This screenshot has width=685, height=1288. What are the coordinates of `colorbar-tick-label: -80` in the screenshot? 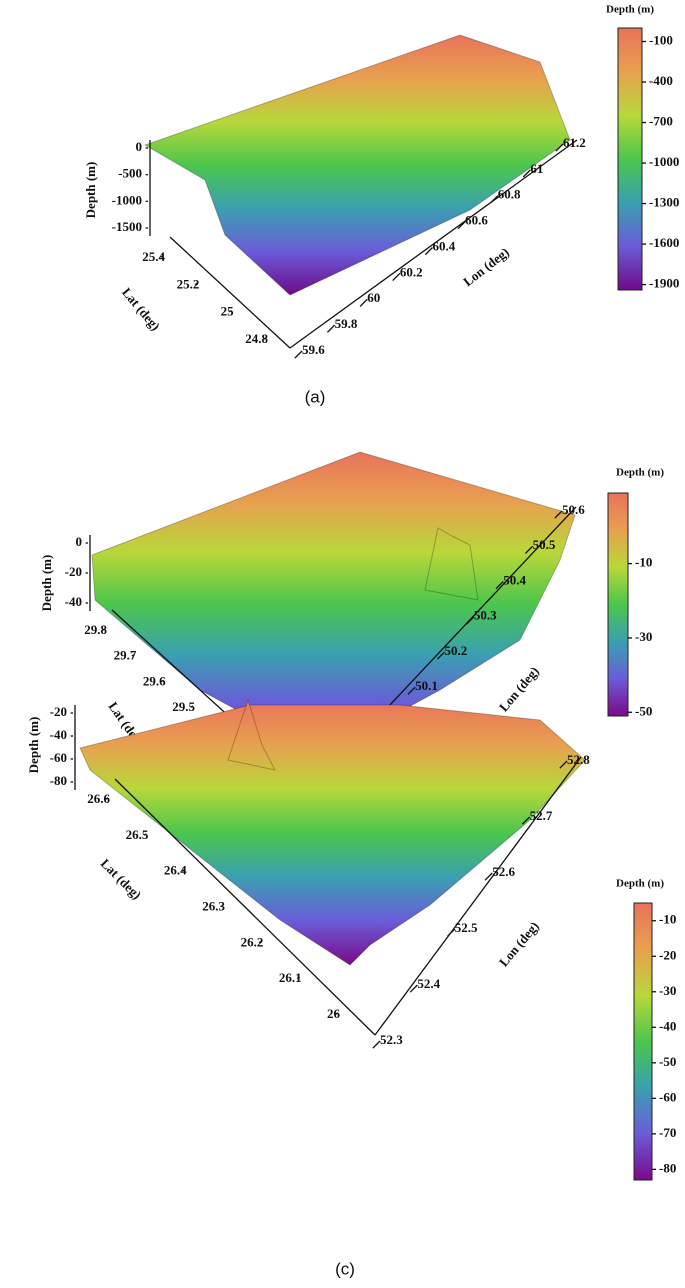 It's located at (667, 1167).